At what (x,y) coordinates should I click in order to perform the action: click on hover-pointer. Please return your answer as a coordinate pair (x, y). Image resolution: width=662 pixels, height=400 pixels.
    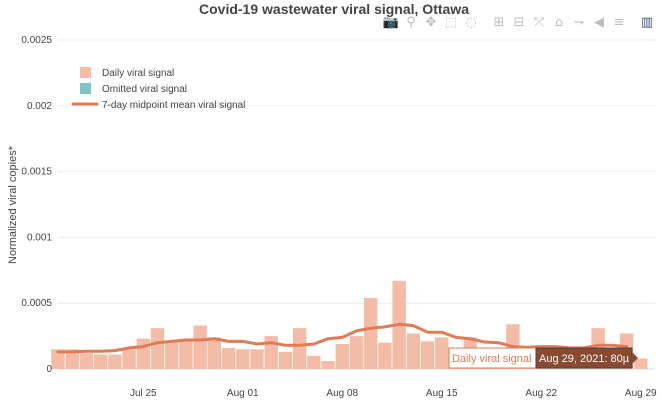
    Looking at the image, I should click on (635, 358).